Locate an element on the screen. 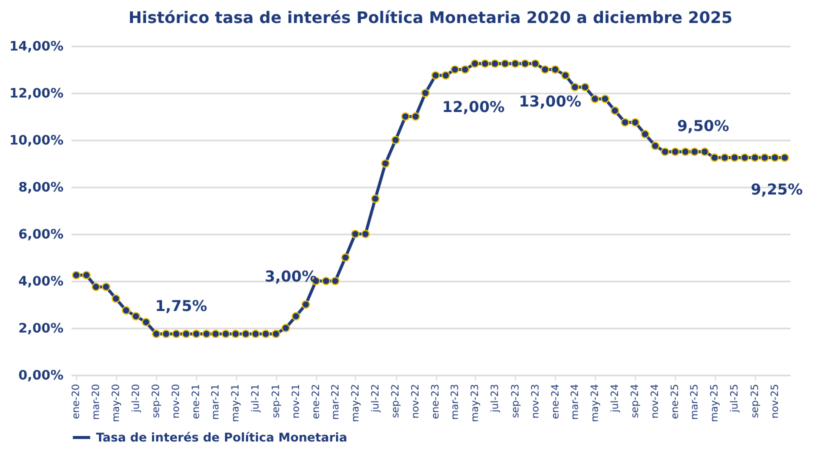 This screenshot has height=460, width=831. y-tick-label: 4,00% is located at coordinates (41, 282).